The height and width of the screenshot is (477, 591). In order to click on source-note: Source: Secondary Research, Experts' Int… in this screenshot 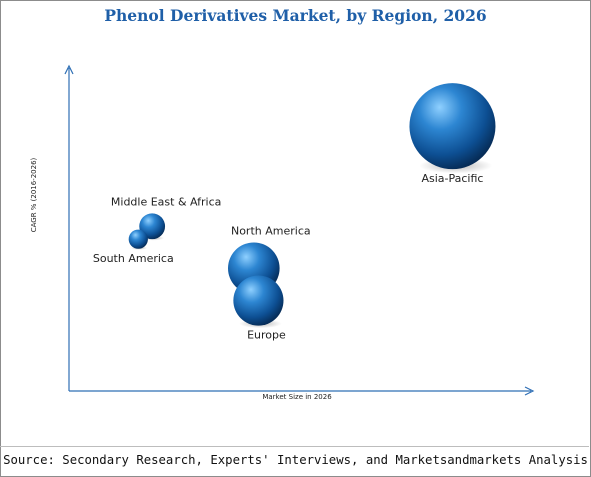, I will do `click(295, 460)`.